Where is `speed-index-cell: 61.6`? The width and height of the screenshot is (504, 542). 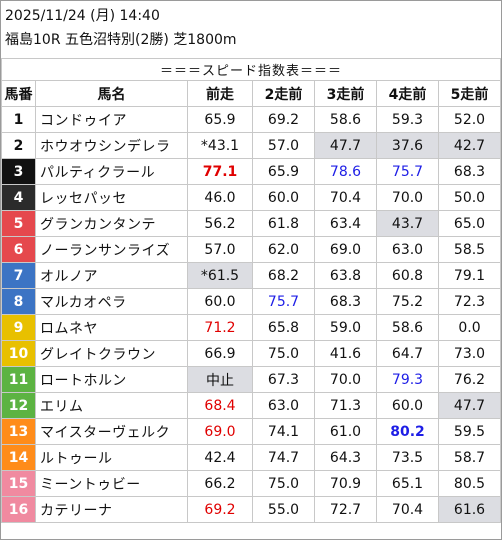 speed-index-cell: 61.6 is located at coordinates (469, 509).